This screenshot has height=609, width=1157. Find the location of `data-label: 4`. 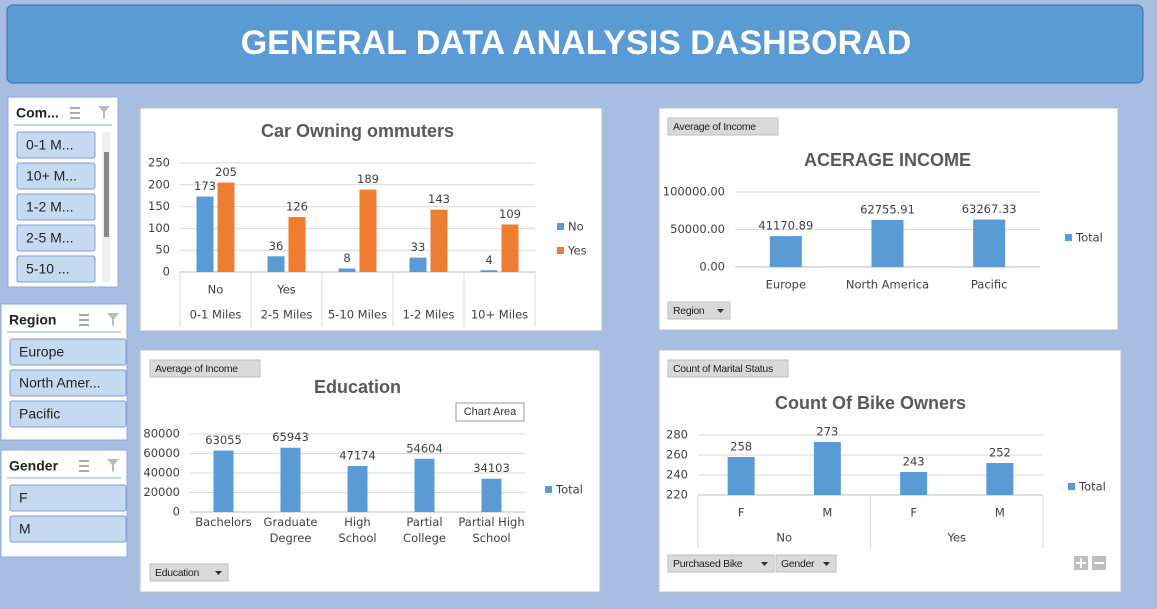

data-label: 4 is located at coordinates (488, 260).